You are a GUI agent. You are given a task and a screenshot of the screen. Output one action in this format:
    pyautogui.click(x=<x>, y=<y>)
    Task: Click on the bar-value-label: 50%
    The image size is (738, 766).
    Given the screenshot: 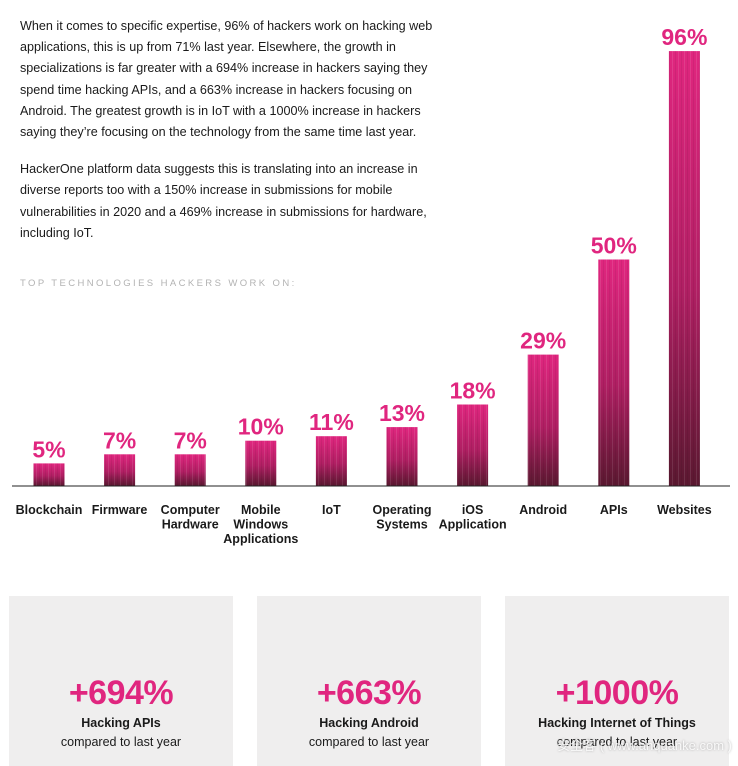 What is the action you would take?
    pyautogui.click(x=614, y=246)
    